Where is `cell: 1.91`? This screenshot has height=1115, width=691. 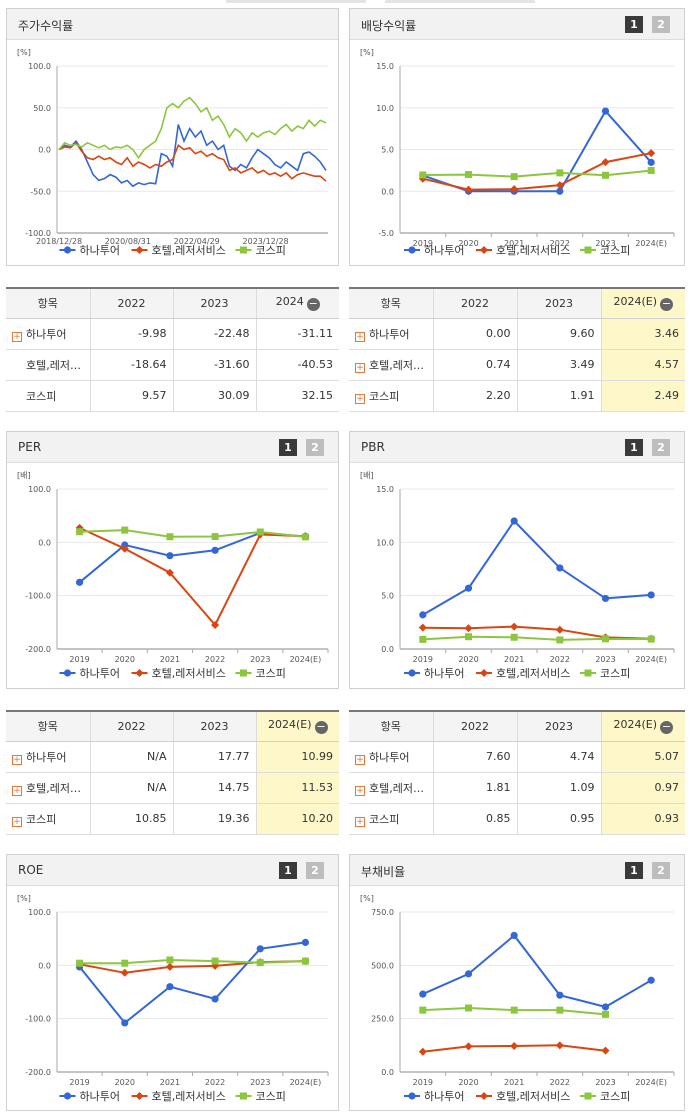
cell: 1.91 is located at coordinates (558, 396).